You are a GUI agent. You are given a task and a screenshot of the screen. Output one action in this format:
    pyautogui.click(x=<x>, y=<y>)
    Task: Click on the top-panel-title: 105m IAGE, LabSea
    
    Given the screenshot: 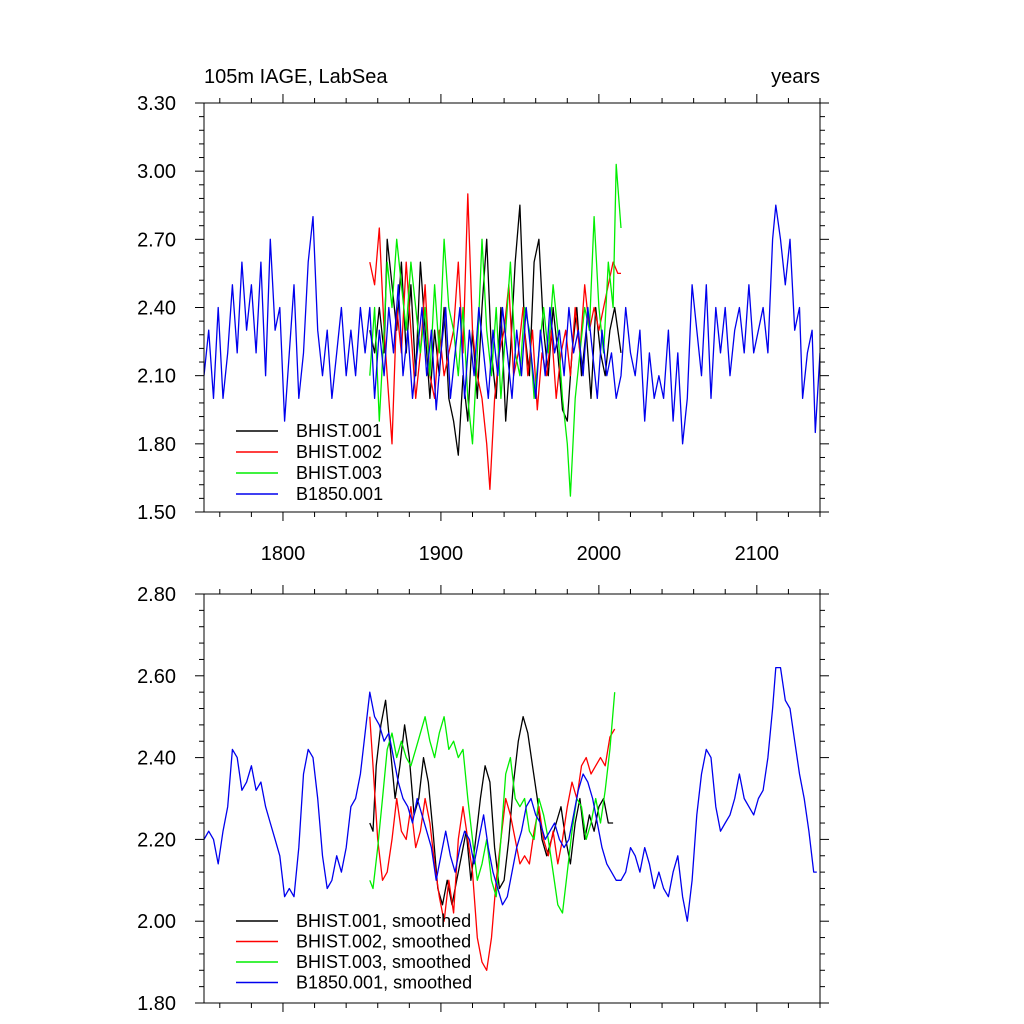 What is the action you would take?
    pyautogui.click(x=296, y=77)
    